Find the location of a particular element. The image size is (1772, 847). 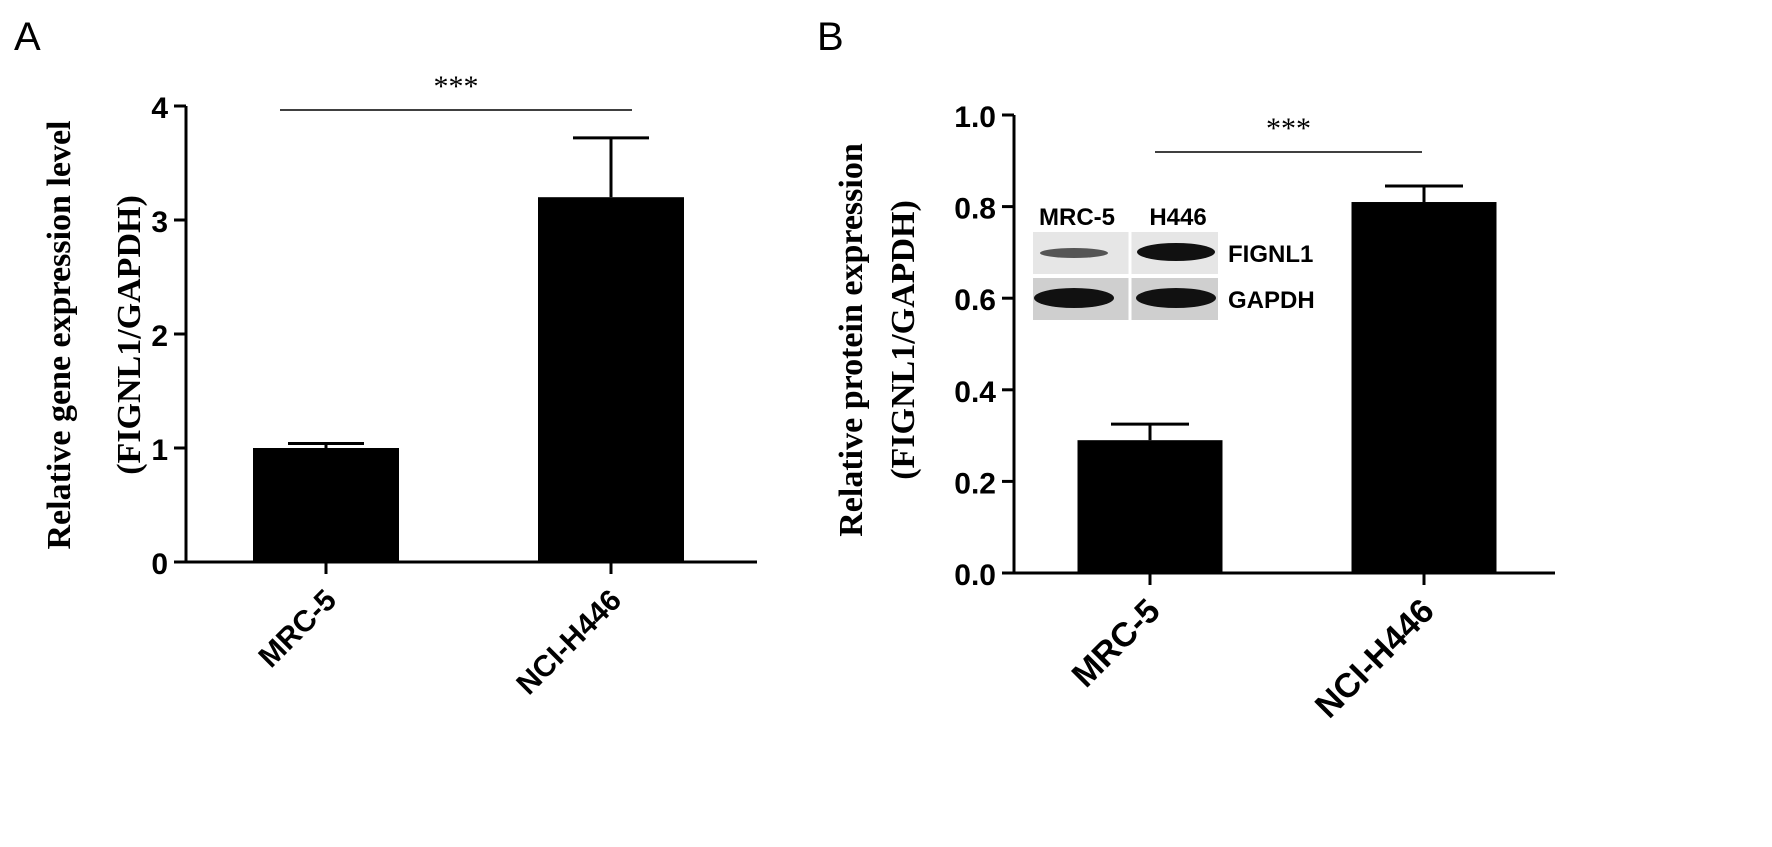

panel-b-ylabel: Relative protein expression is located at coordinates (851, 340).